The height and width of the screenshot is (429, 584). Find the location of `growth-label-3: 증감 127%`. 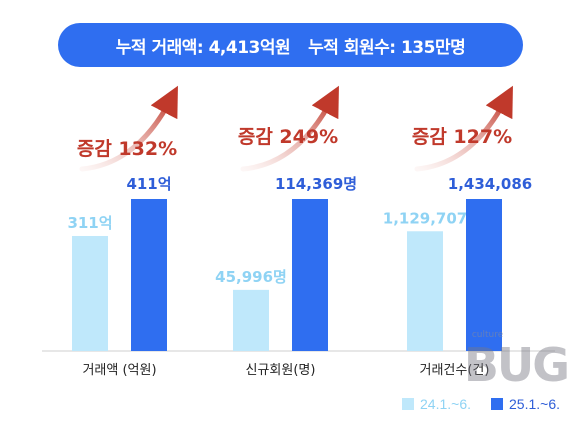

growth-label-3: 증감 127% is located at coordinates (462, 137).